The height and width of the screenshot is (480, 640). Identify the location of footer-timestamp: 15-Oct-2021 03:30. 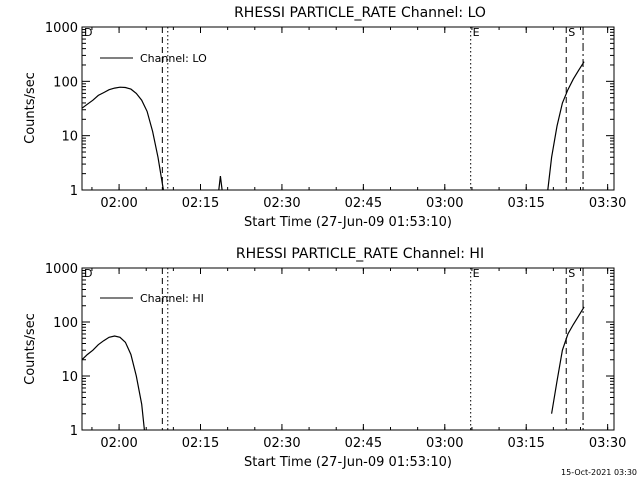
(599, 472).